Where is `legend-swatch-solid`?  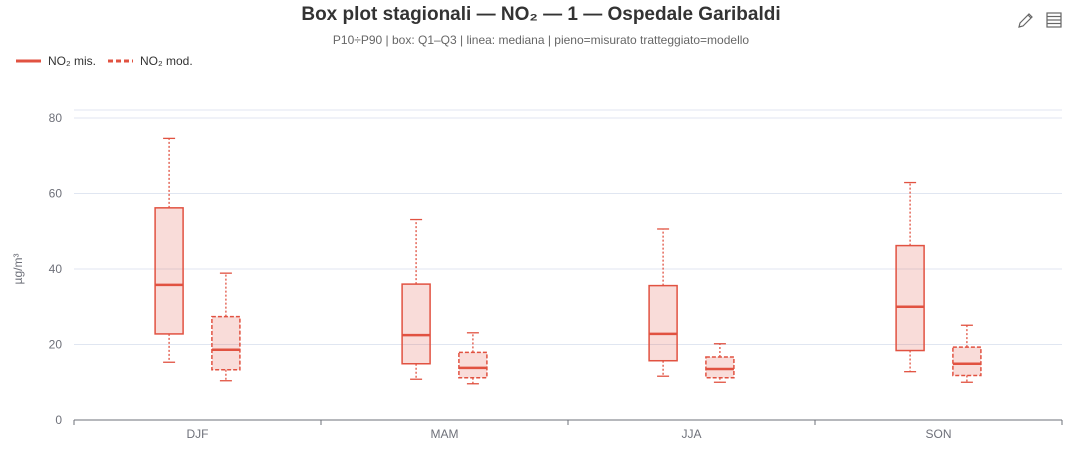 legend-swatch-solid is located at coordinates (28, 61).